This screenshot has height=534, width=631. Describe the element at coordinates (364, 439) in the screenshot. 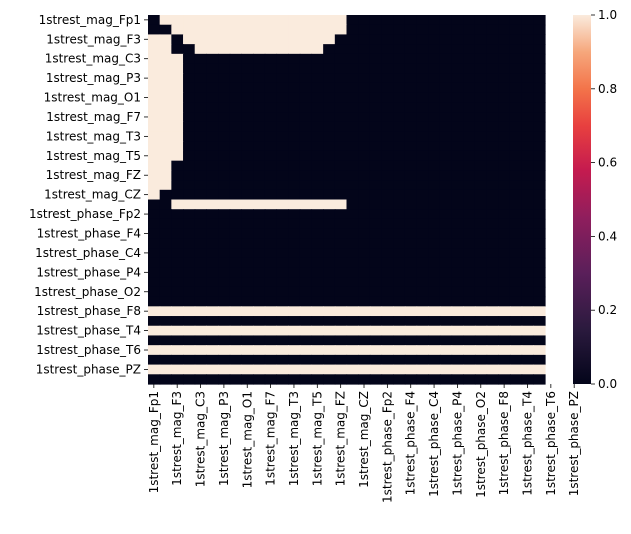

I see `column-tick-label: 1strest_mag_CZ` at that location.